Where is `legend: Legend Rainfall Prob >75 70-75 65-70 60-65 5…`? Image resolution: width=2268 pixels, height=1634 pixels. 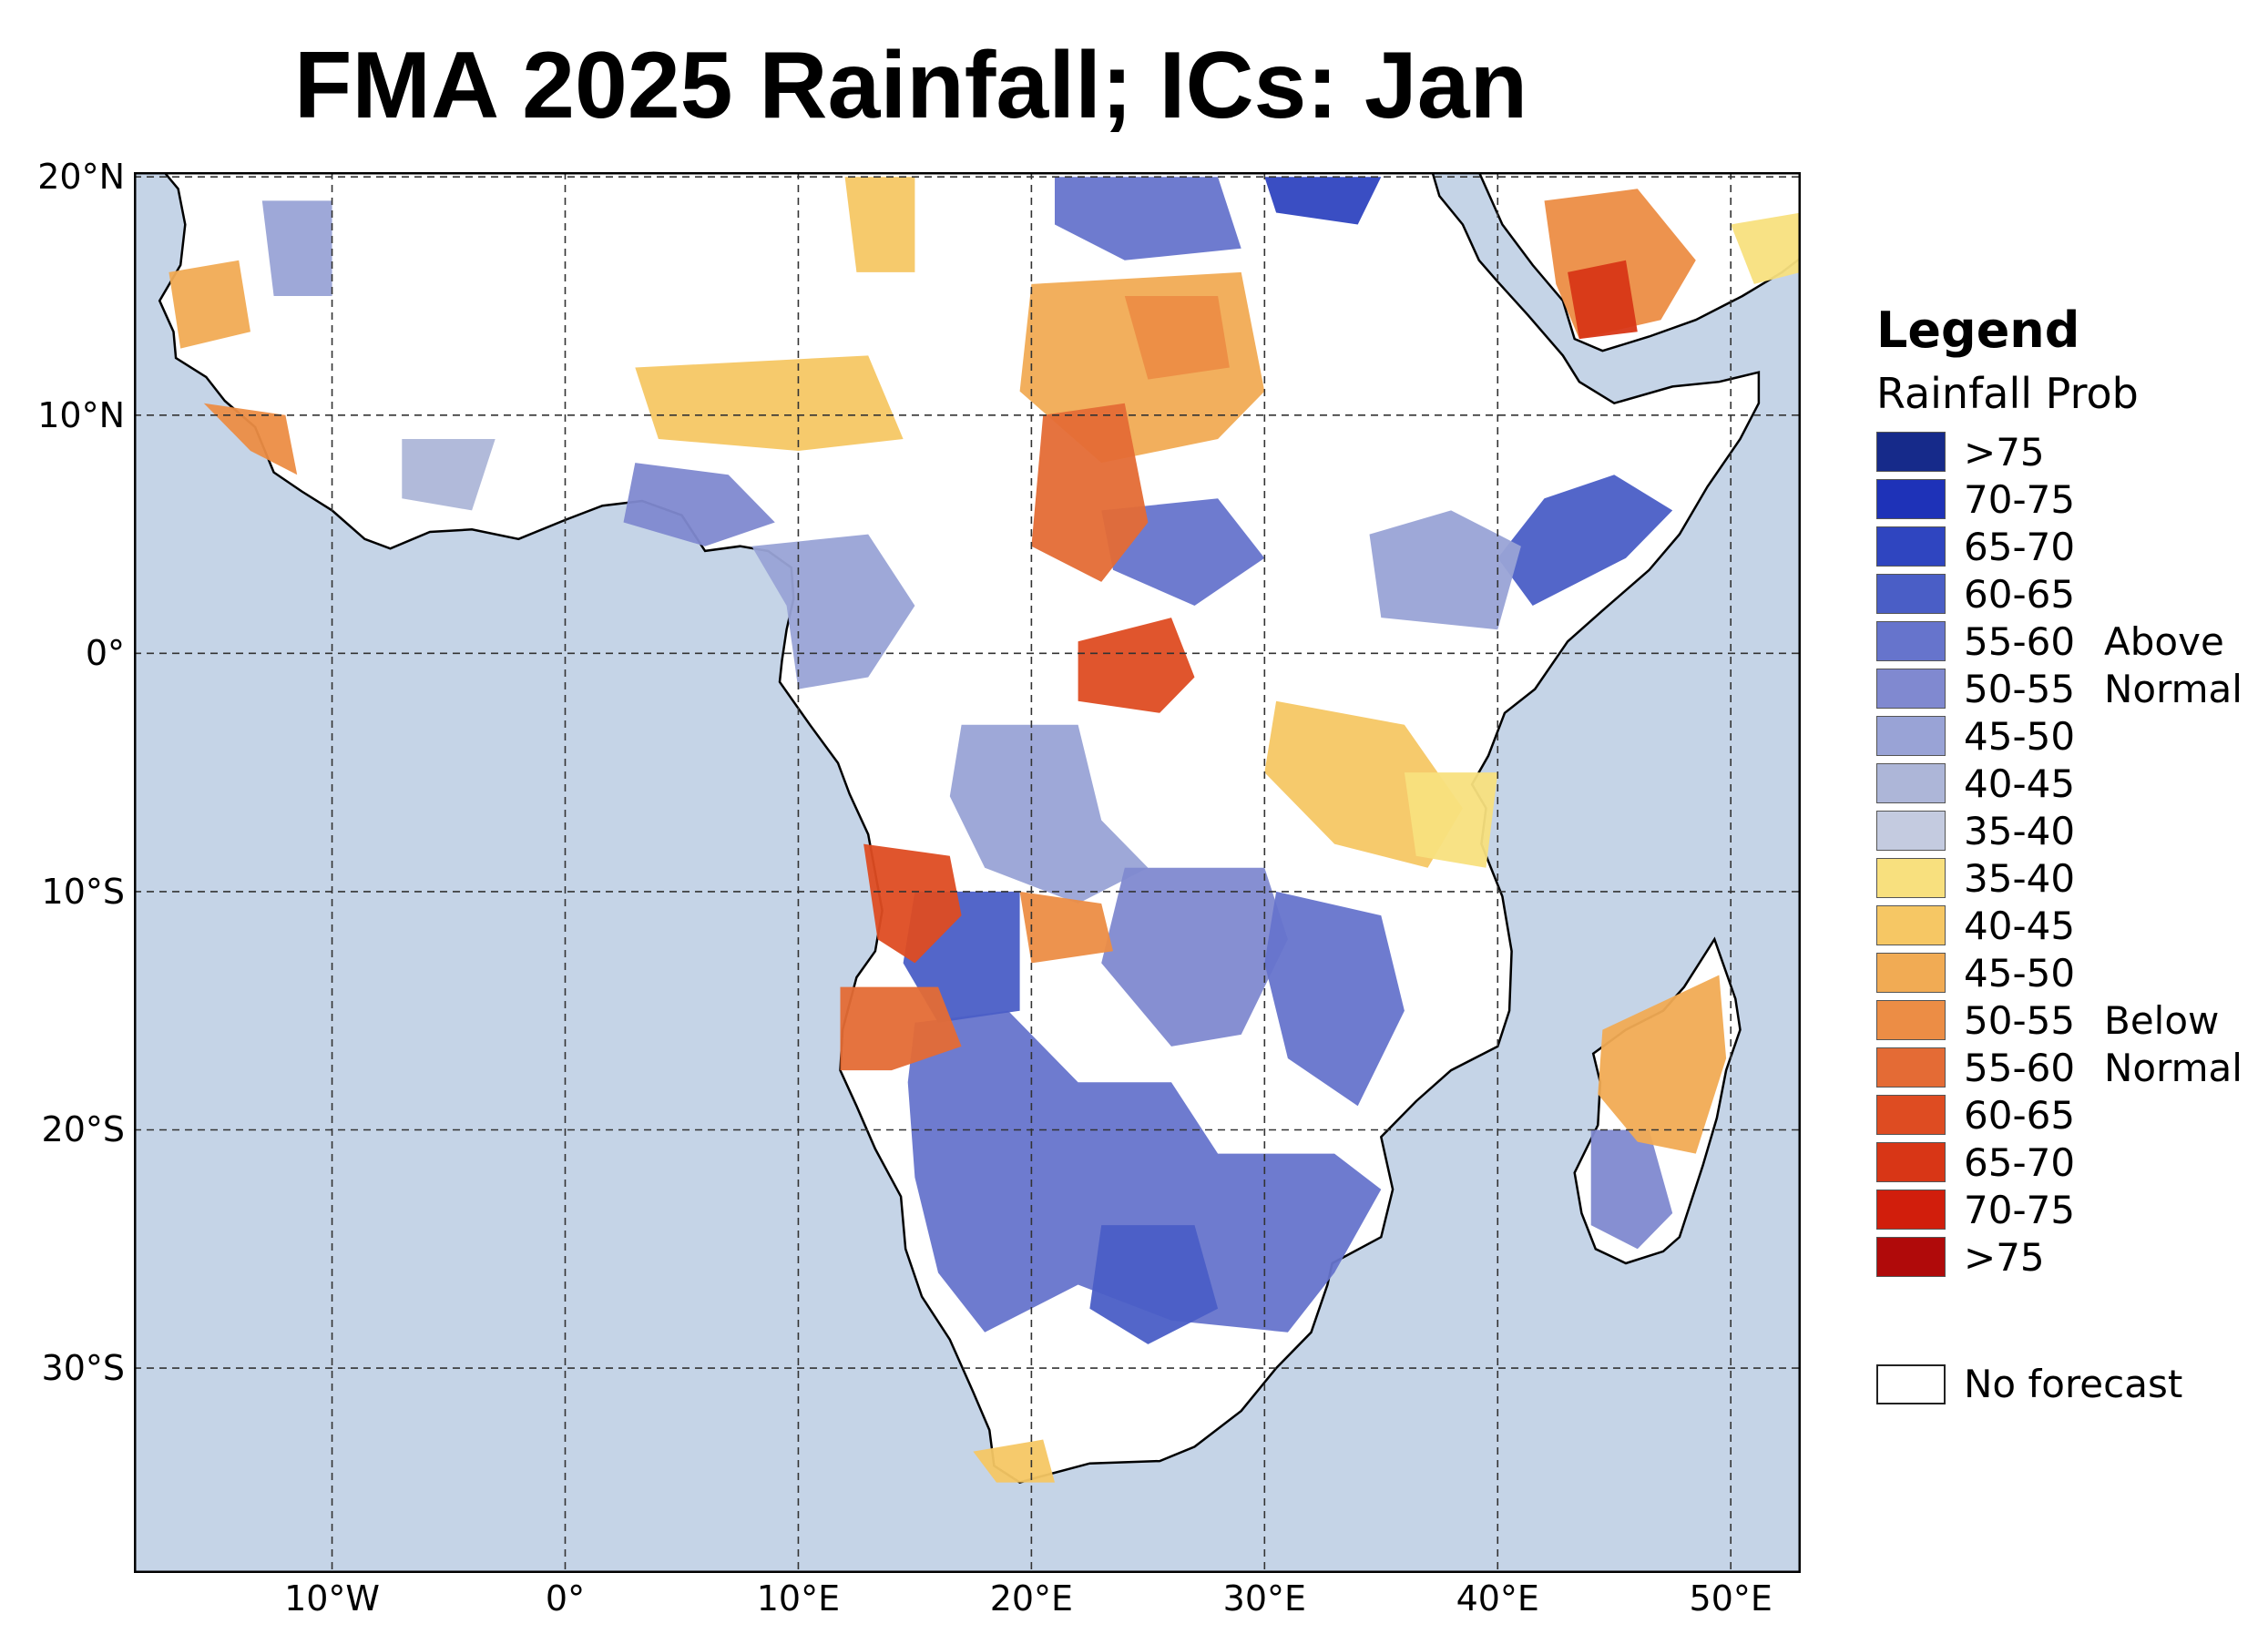
legend: Legend Rainfall Prob >75 70-75 65-70 60-65 5… is located at coordinates (2067, 791).